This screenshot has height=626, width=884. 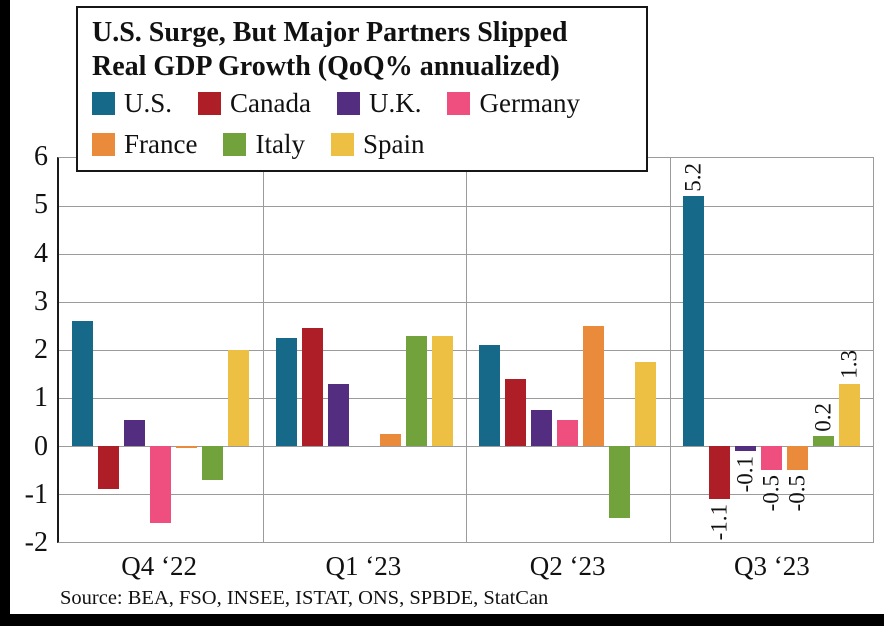 I want to click on legend-item-u-s: U.S., so click(x=132, y=103).